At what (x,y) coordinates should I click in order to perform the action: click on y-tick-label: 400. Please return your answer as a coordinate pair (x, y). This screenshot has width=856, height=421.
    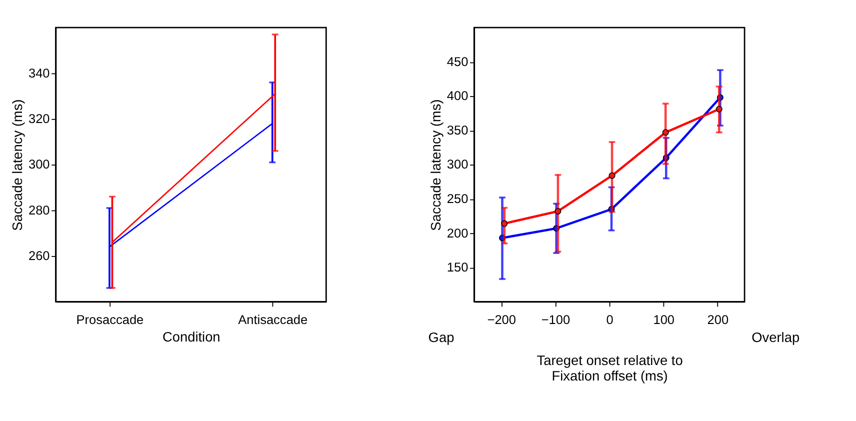
    Looking at the image, I should click on (457, 96).